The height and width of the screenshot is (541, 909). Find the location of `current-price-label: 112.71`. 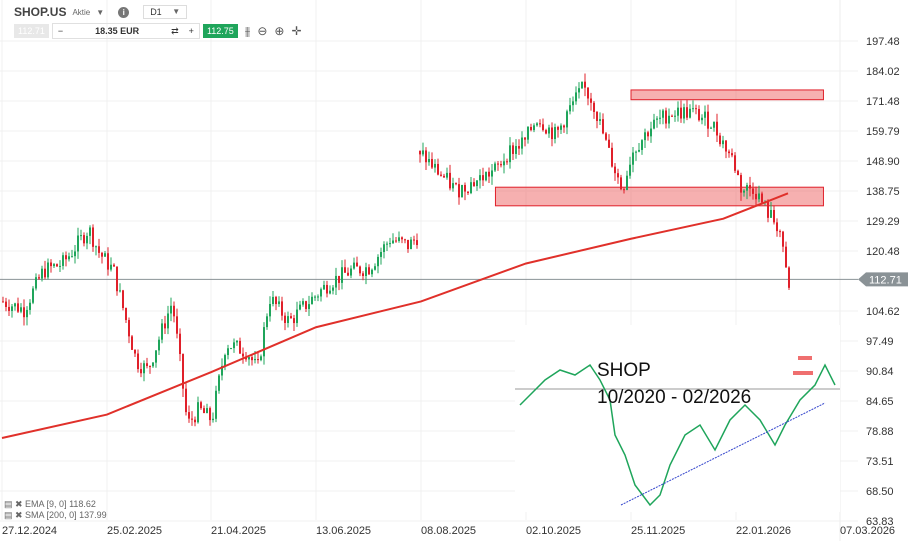

current-price-label: 112.71 is located at coordinates (885, 280).